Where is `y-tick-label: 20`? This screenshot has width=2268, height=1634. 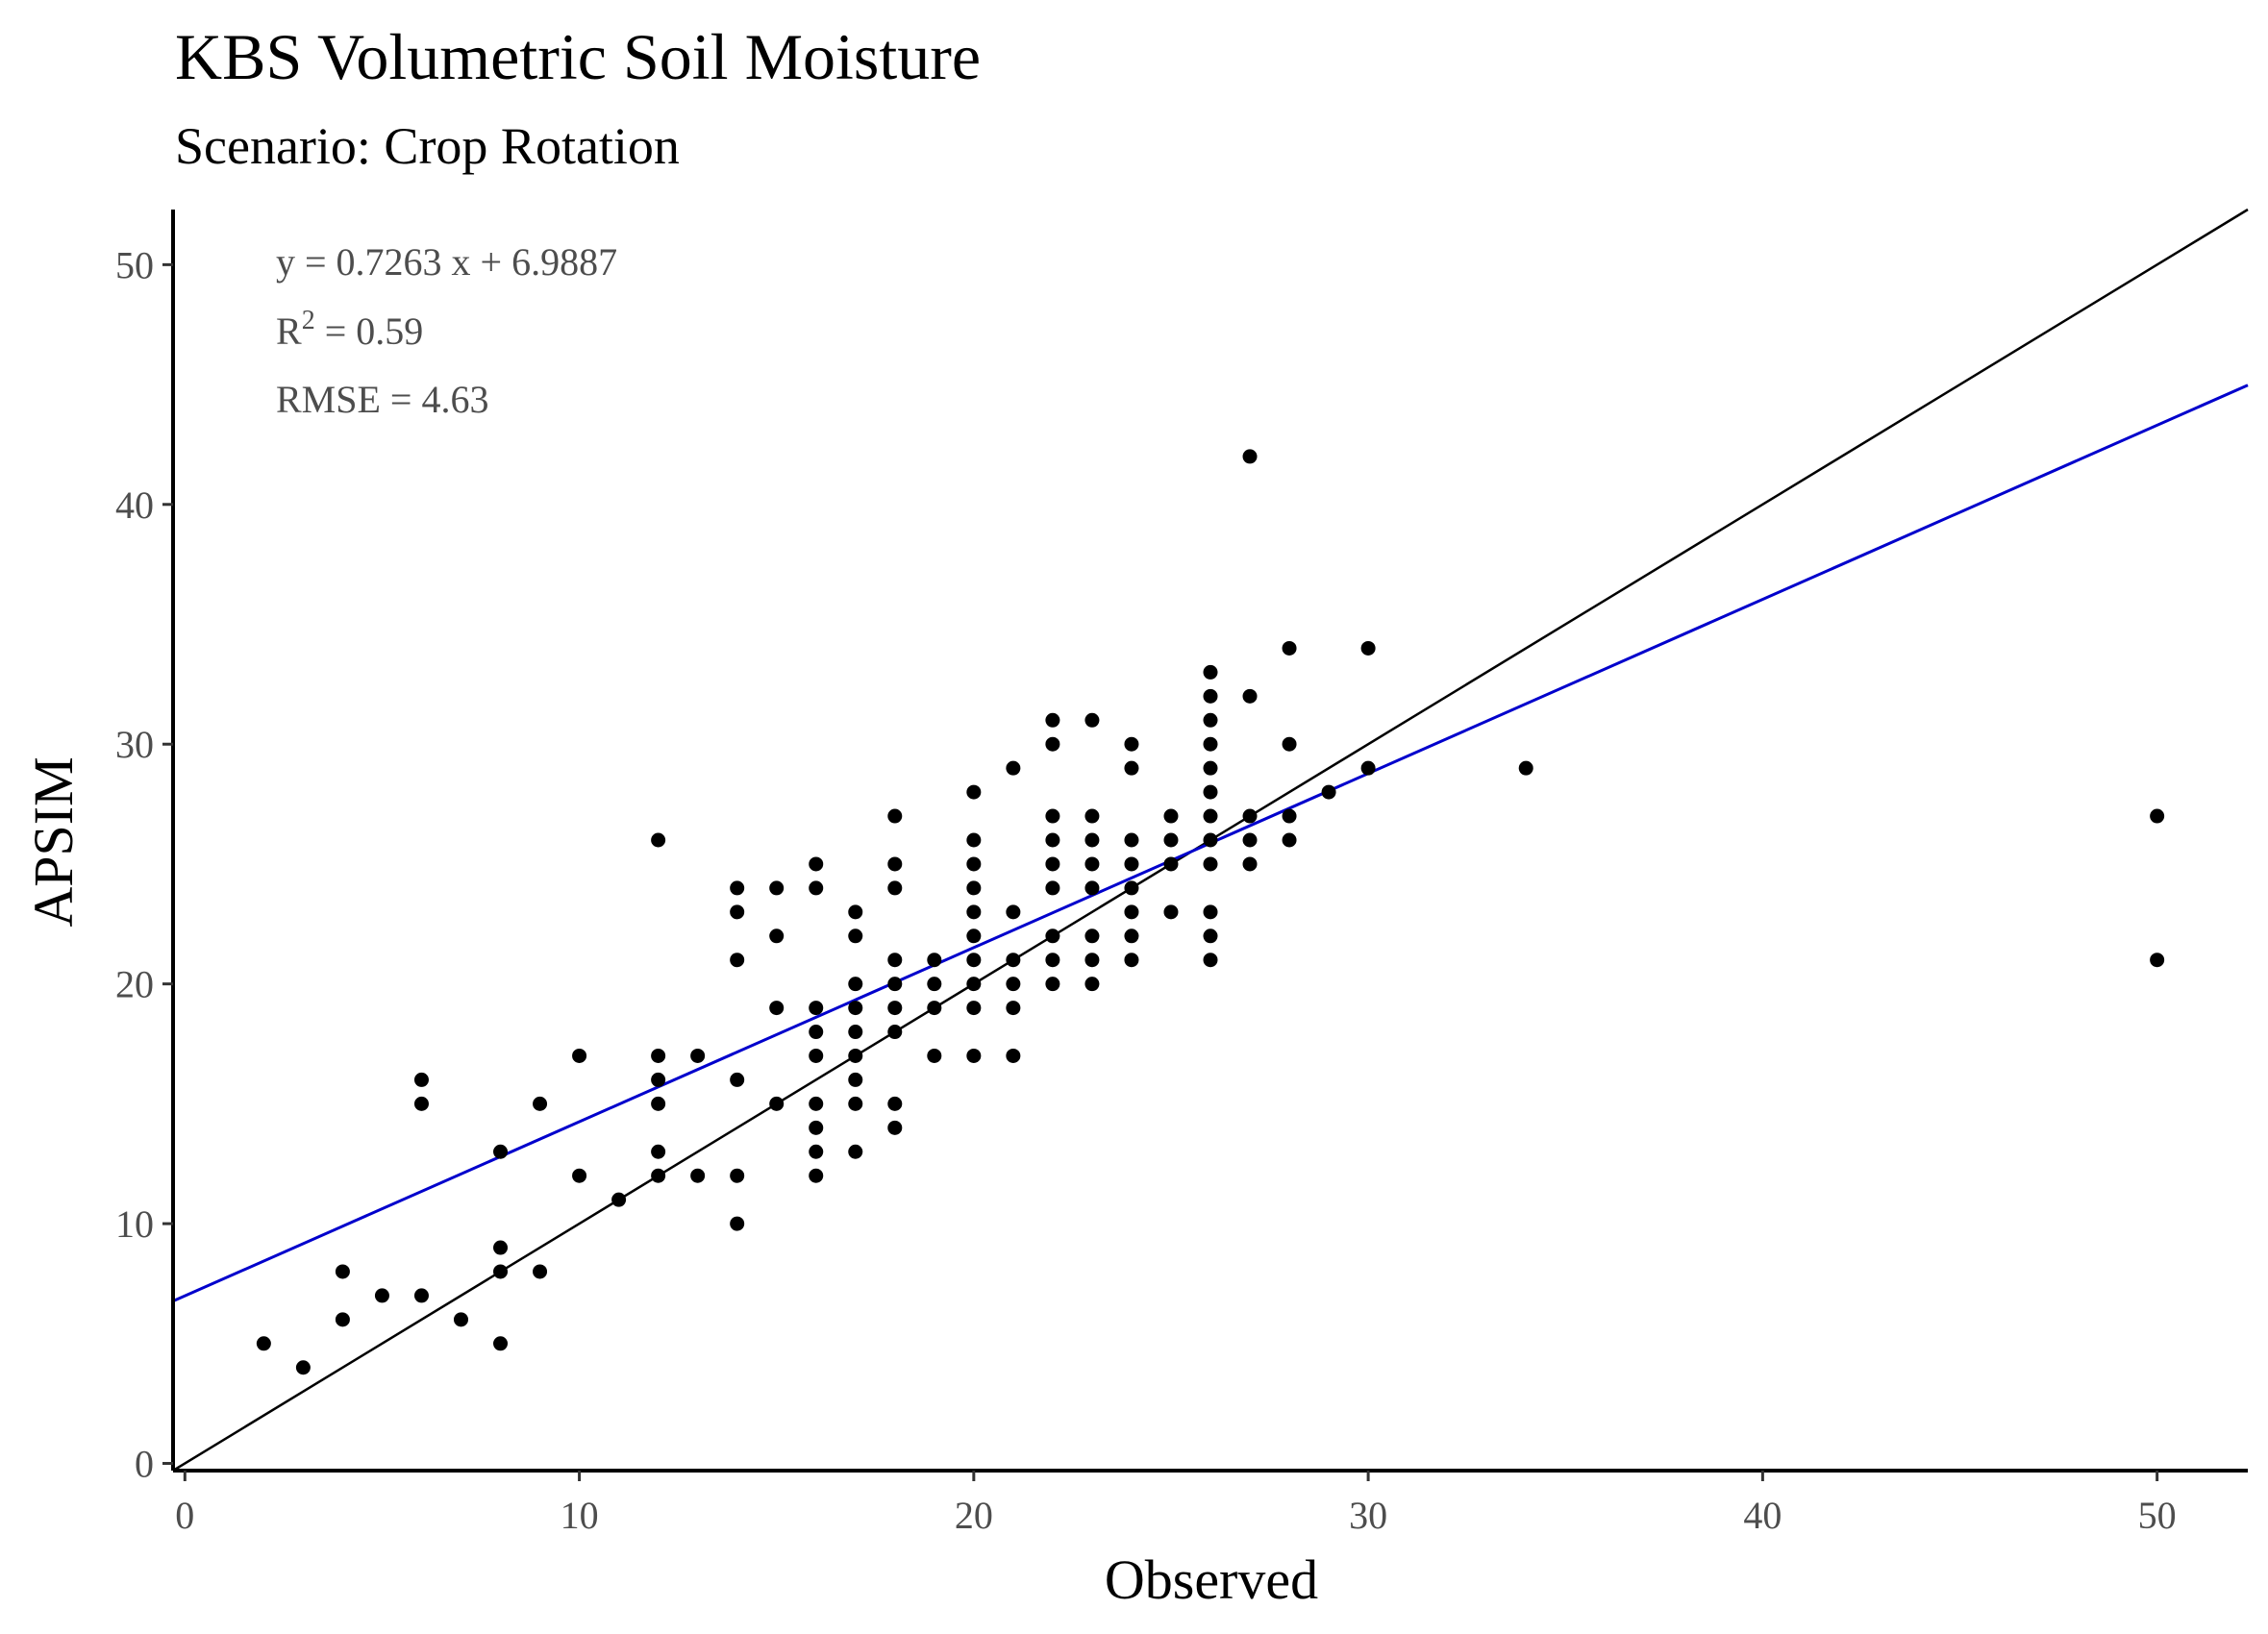 y-tick-label: 20 is located at coordinates (134, 984).